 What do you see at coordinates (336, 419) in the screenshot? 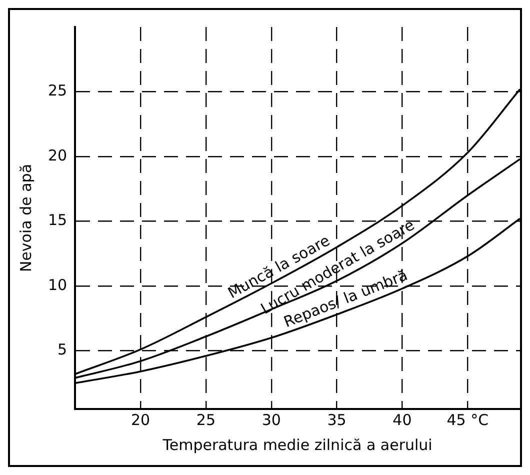
I see `x-tick-label: 35` at bounding box center [336, 419].